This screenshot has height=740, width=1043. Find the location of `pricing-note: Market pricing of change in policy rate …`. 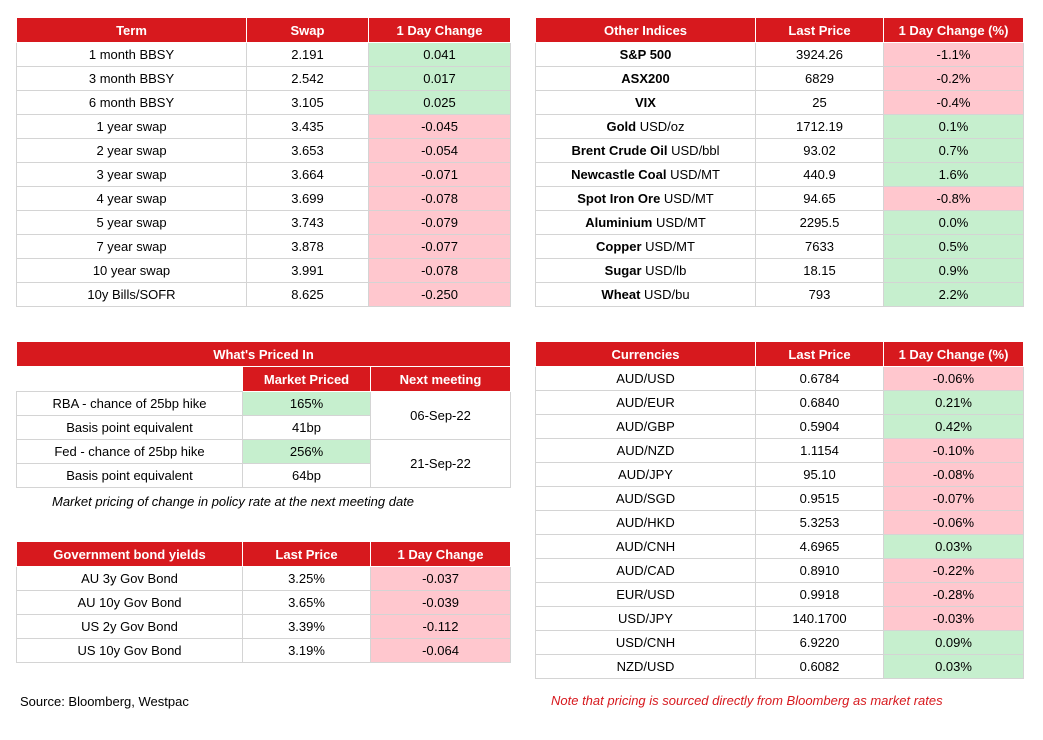

pricing-note: Market pricing of change in policy rate … is located at coordinates (233, 501).